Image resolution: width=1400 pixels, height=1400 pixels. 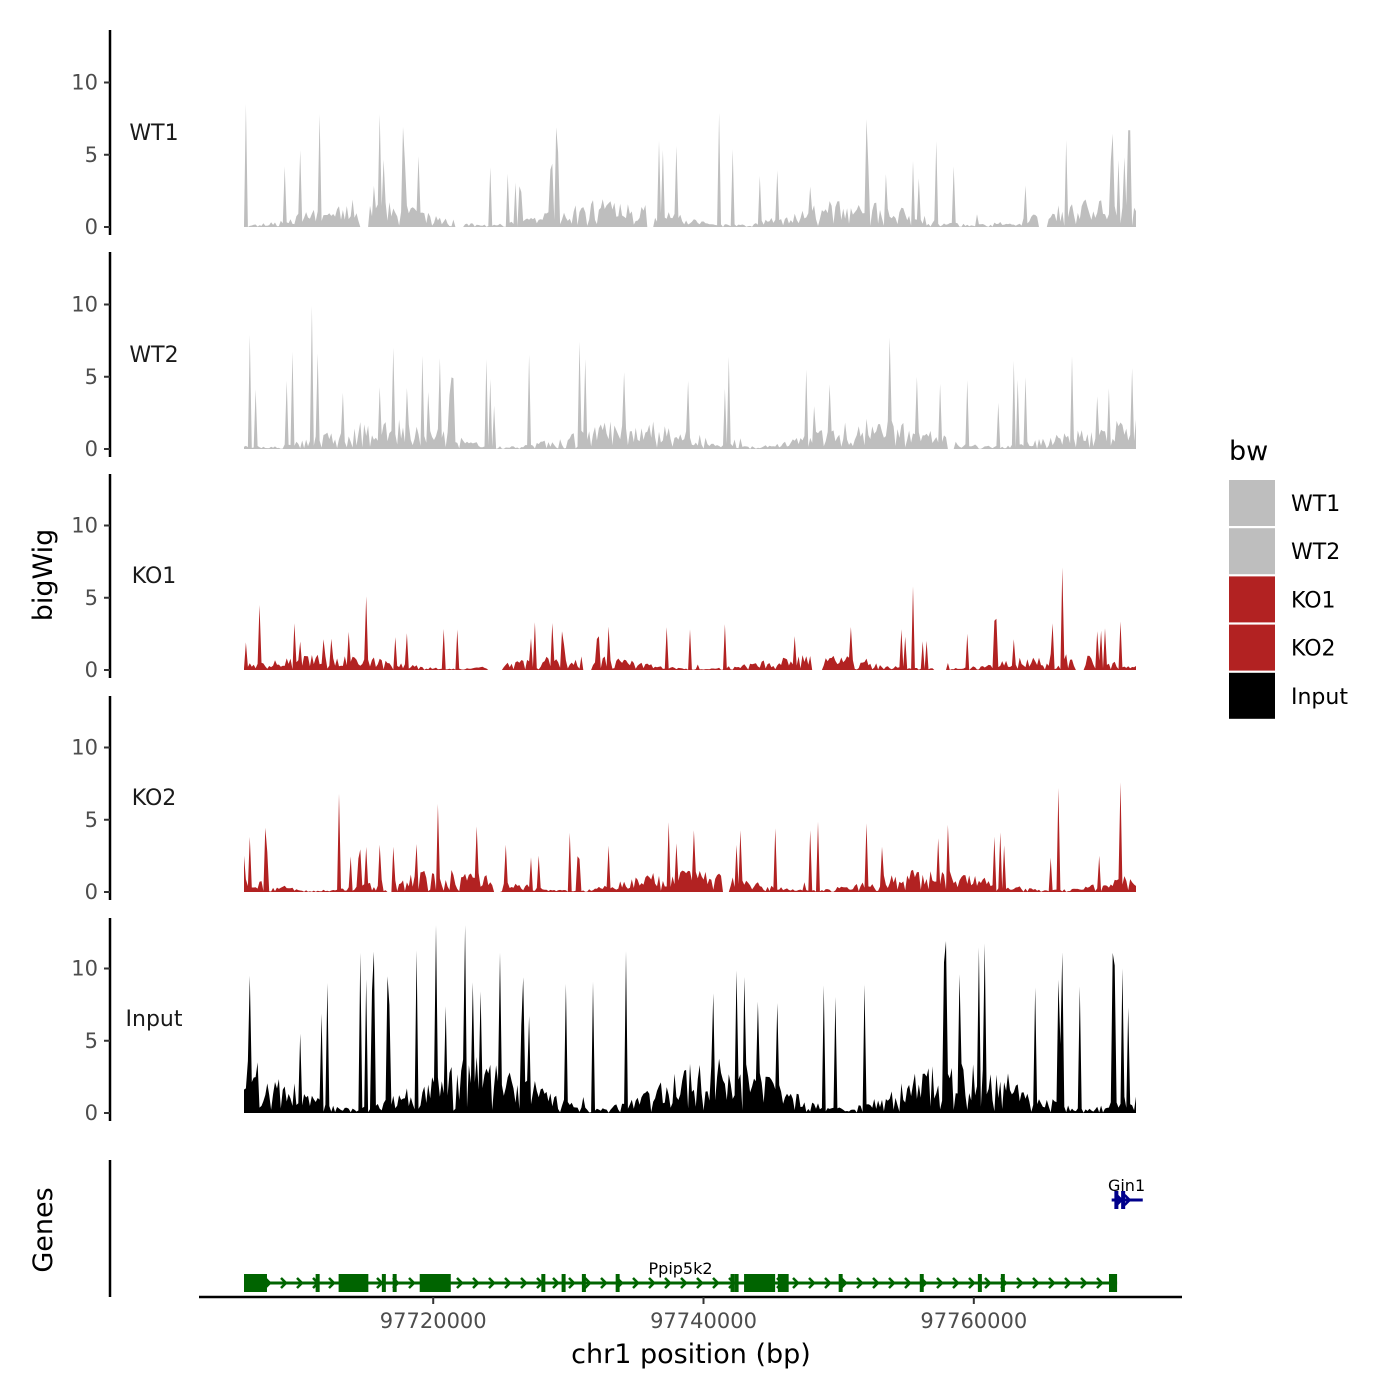 I want to click on track-input: 0 5 10 Input, so click(x=603, y=1021).